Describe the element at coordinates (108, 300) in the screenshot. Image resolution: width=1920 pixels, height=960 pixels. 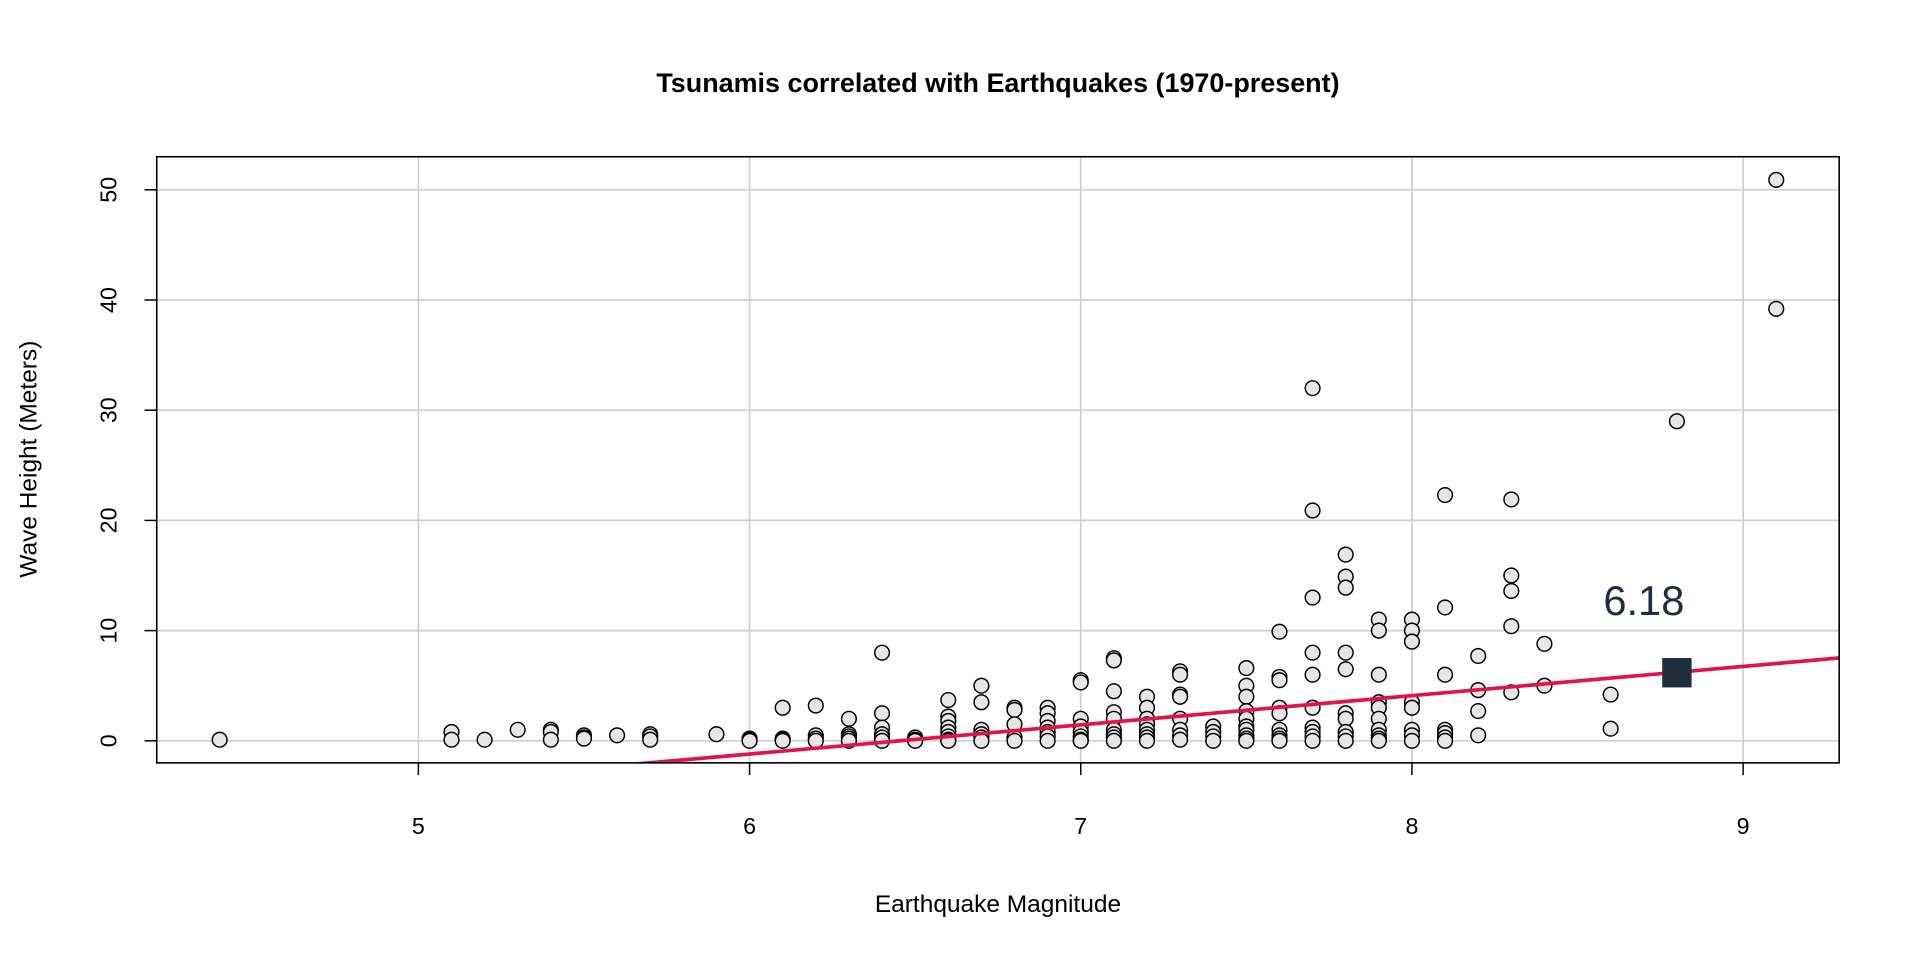
I see `y-tick-label: 40` at that location.